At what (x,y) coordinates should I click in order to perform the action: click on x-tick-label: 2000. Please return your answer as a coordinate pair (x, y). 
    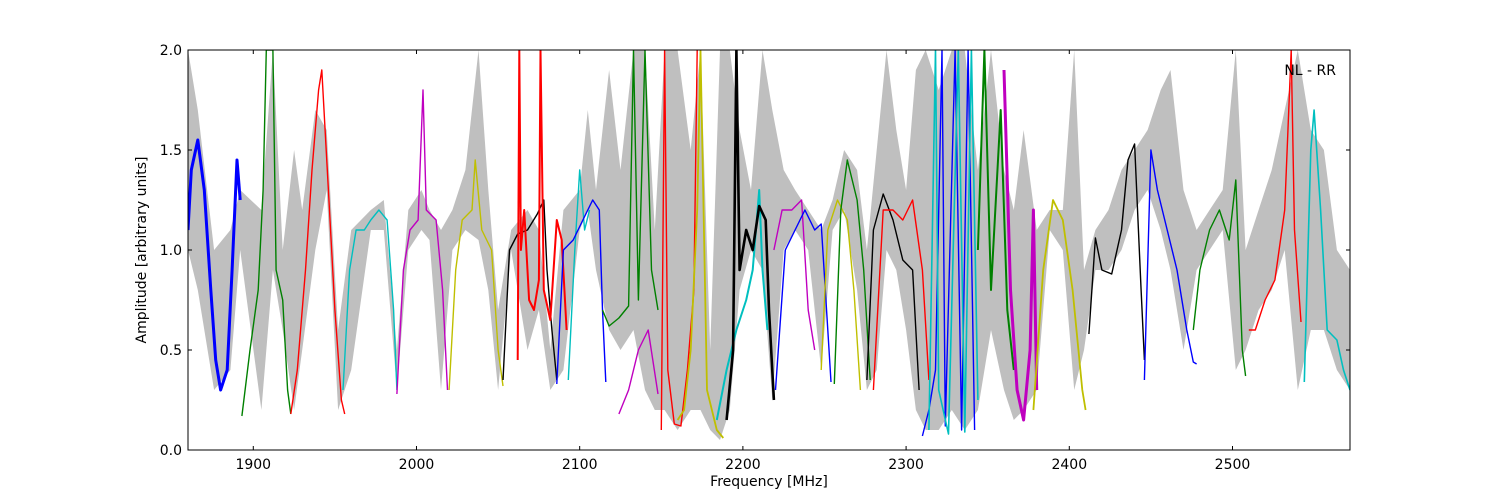
    Looking at the image, I should click on (417, 465).